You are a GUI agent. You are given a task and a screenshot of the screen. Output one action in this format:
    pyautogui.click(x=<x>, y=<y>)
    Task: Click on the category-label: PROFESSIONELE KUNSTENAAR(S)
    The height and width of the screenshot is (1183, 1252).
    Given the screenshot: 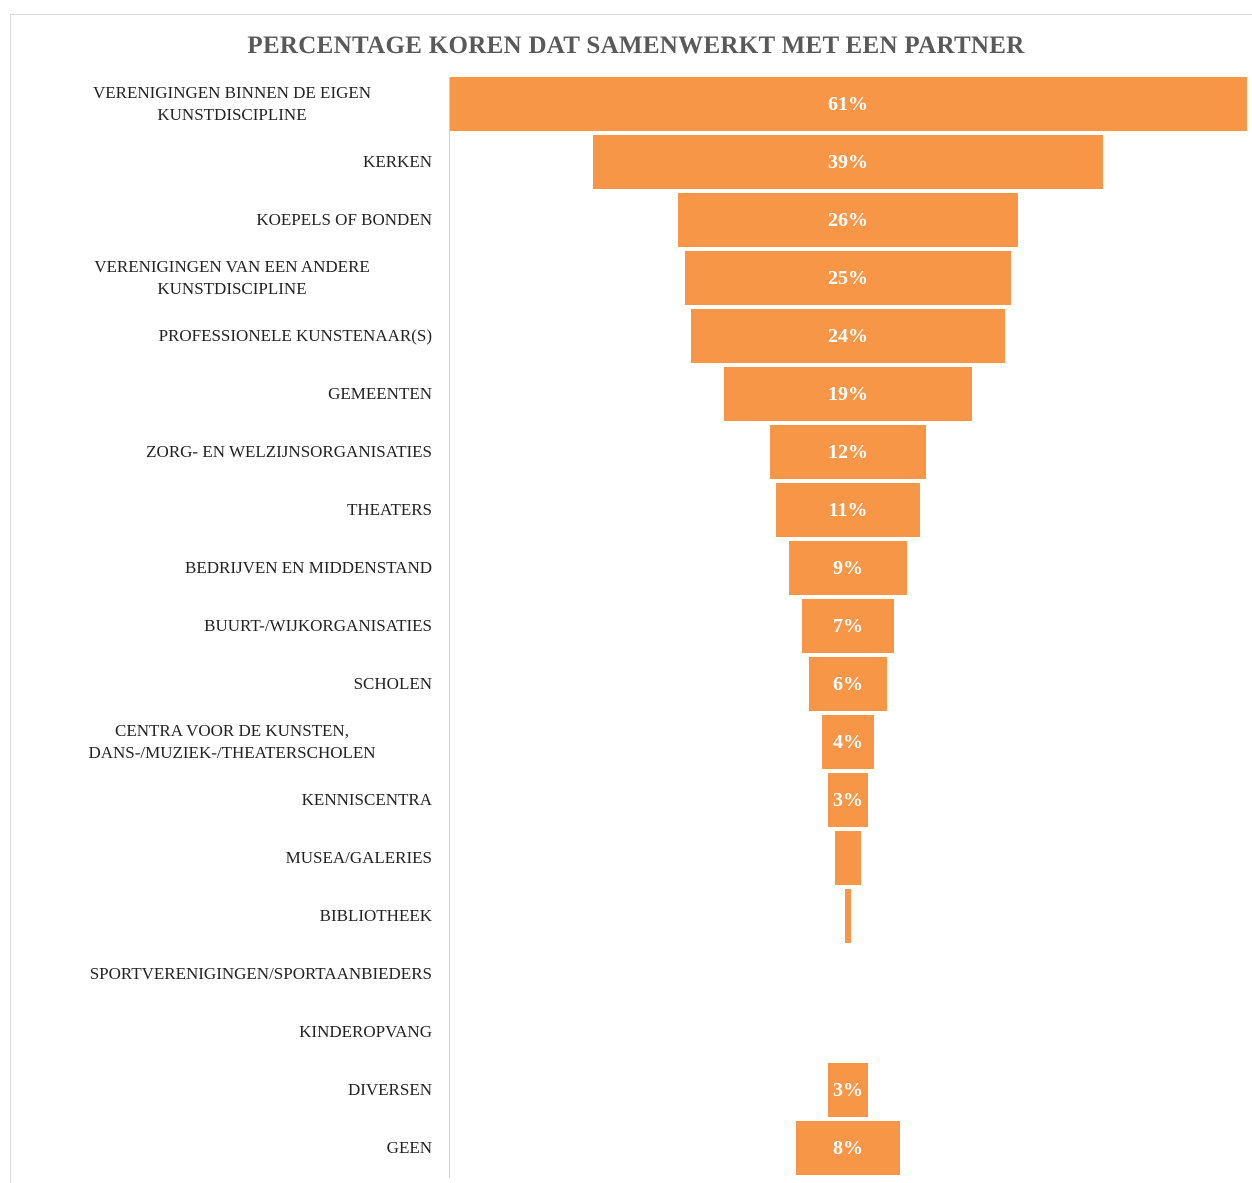 What is the action you would take?
    pyautogui.click(x=295, y=335)
    